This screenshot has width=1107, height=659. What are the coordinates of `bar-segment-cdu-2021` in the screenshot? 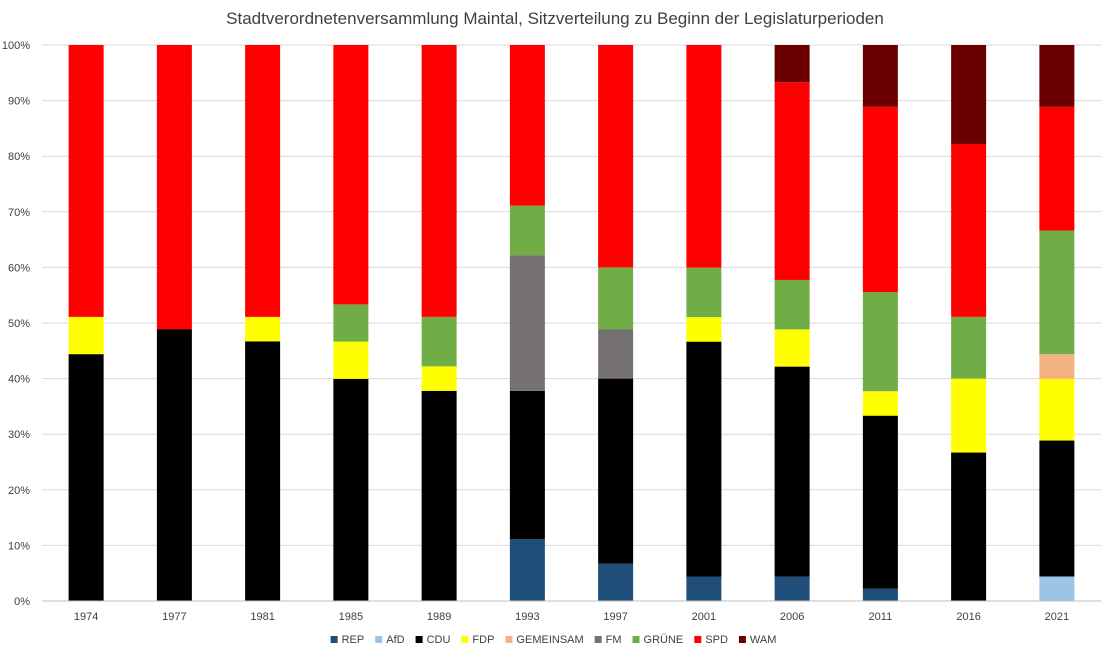 It's located at (1057, 508).